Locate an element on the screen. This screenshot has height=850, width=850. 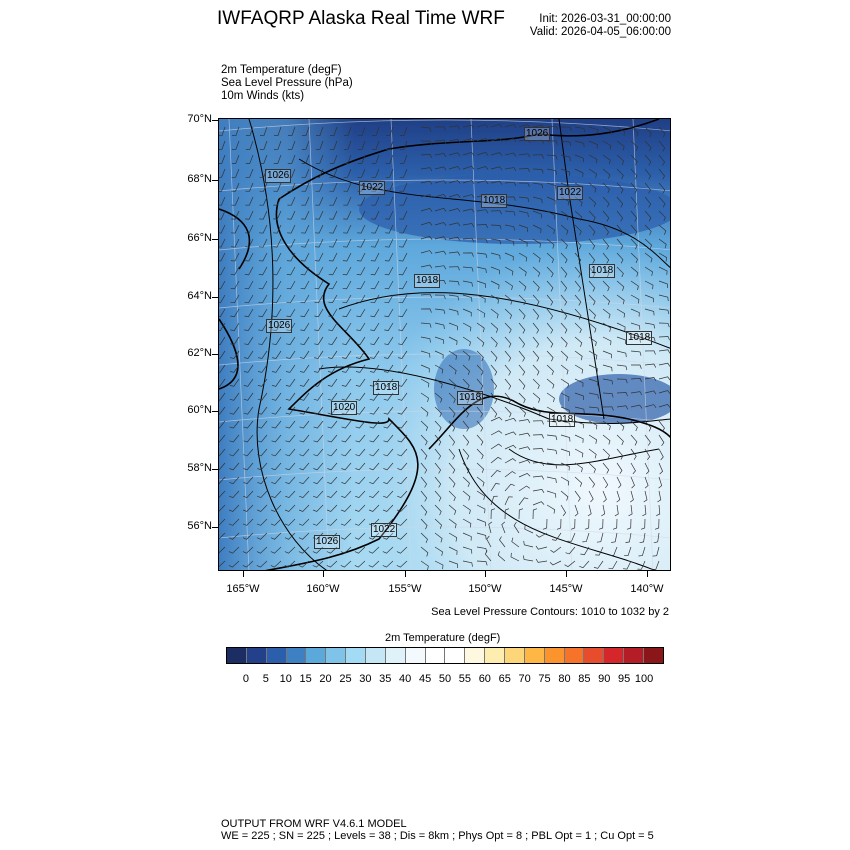
lon-tick-label: 160°W is located at coordinates (323, 589).